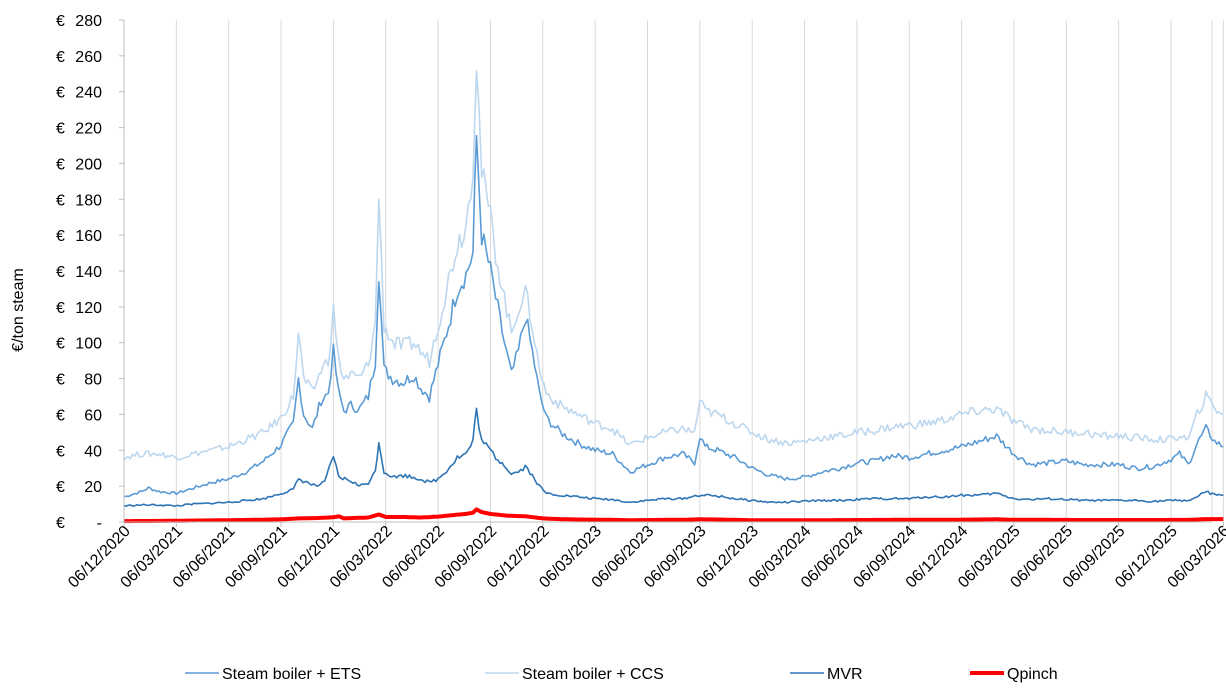 This screenshot has height=695, width=1226. What do you see at coordinates (18, 310) in the screenshot?
I see `y-axis-title: €/ton steam` at bounding box center [18, 310].